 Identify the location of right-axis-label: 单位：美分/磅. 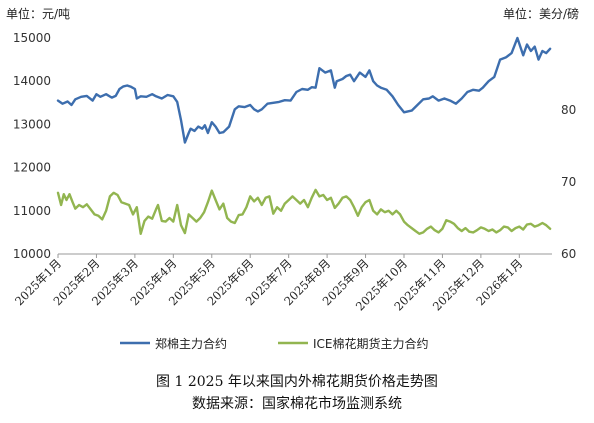
(541, 13).